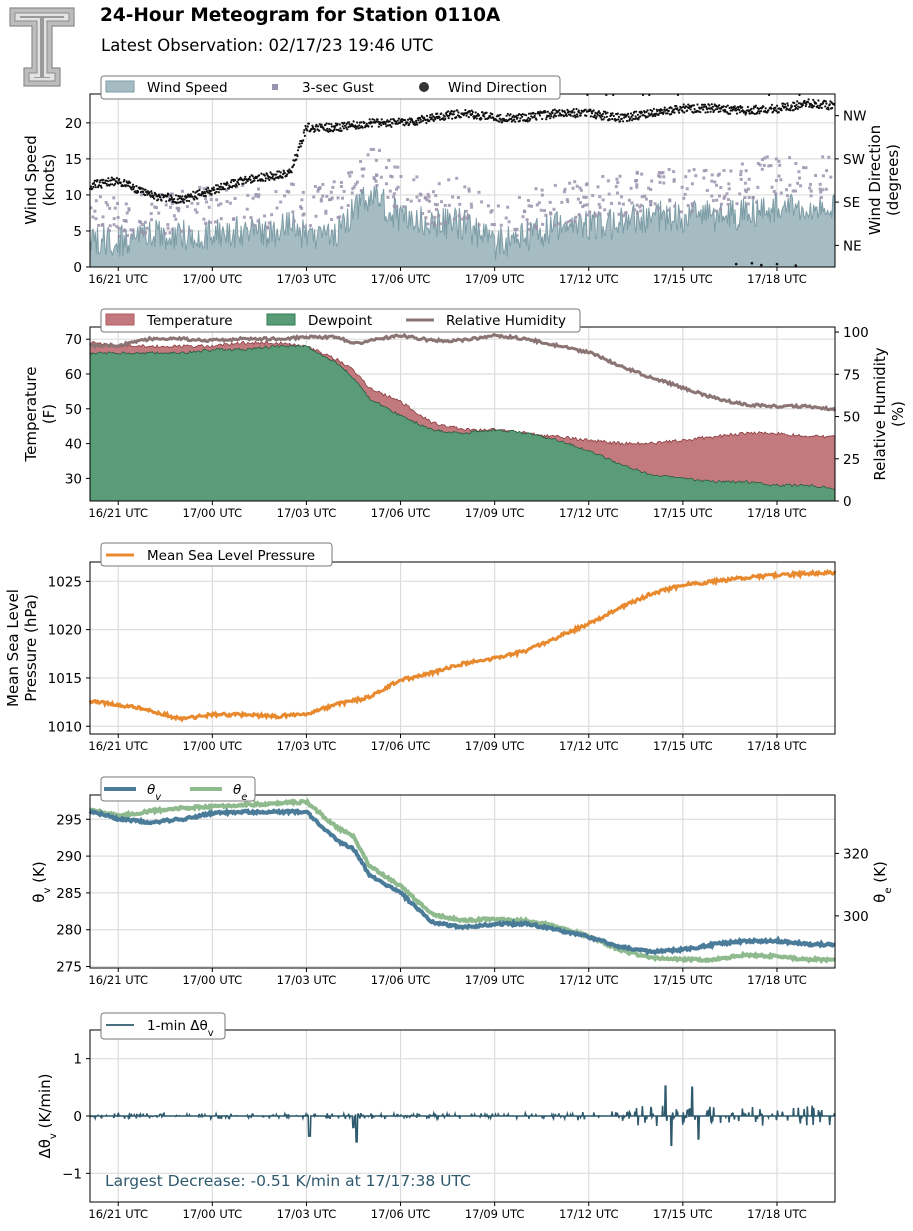 Image resolution: width=913 pixels, height=1231 pixels. Describe the element at coordinates (589, 513) in the screenshot. I see `x-tick-label: 17/12 UTC` at that location.